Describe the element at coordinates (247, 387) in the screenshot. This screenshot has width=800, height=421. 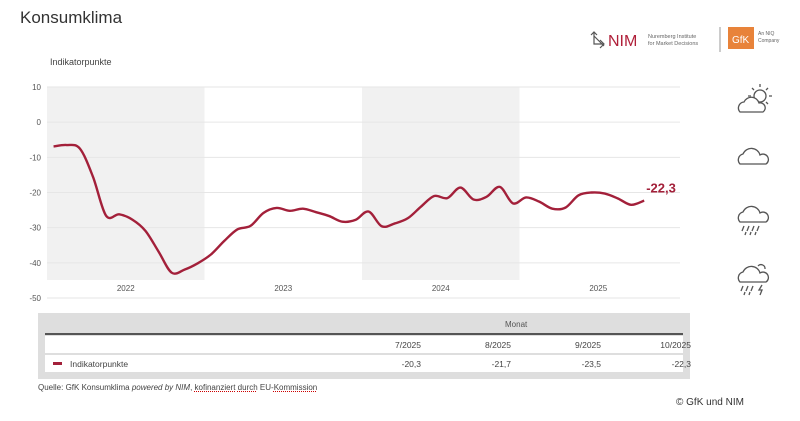
I see `source-text: durch` at that location.